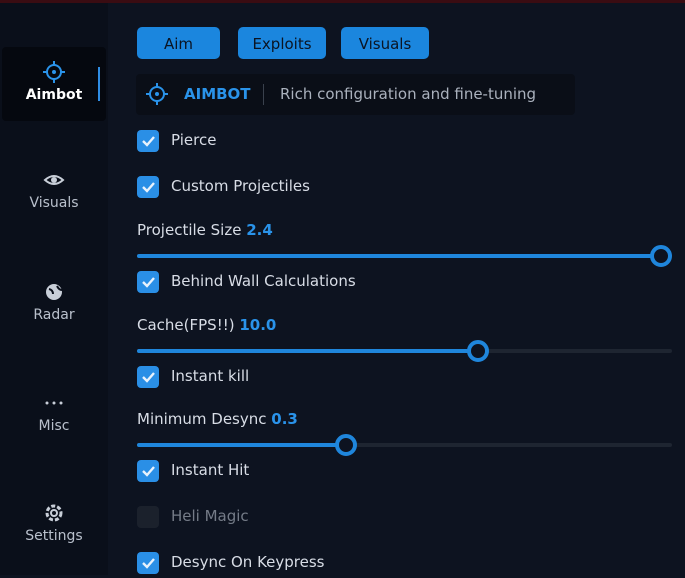 Image resolution: width=685 pixels, height=578 pixels. I want to click on nav-item: Visuals, so click(54, 192).